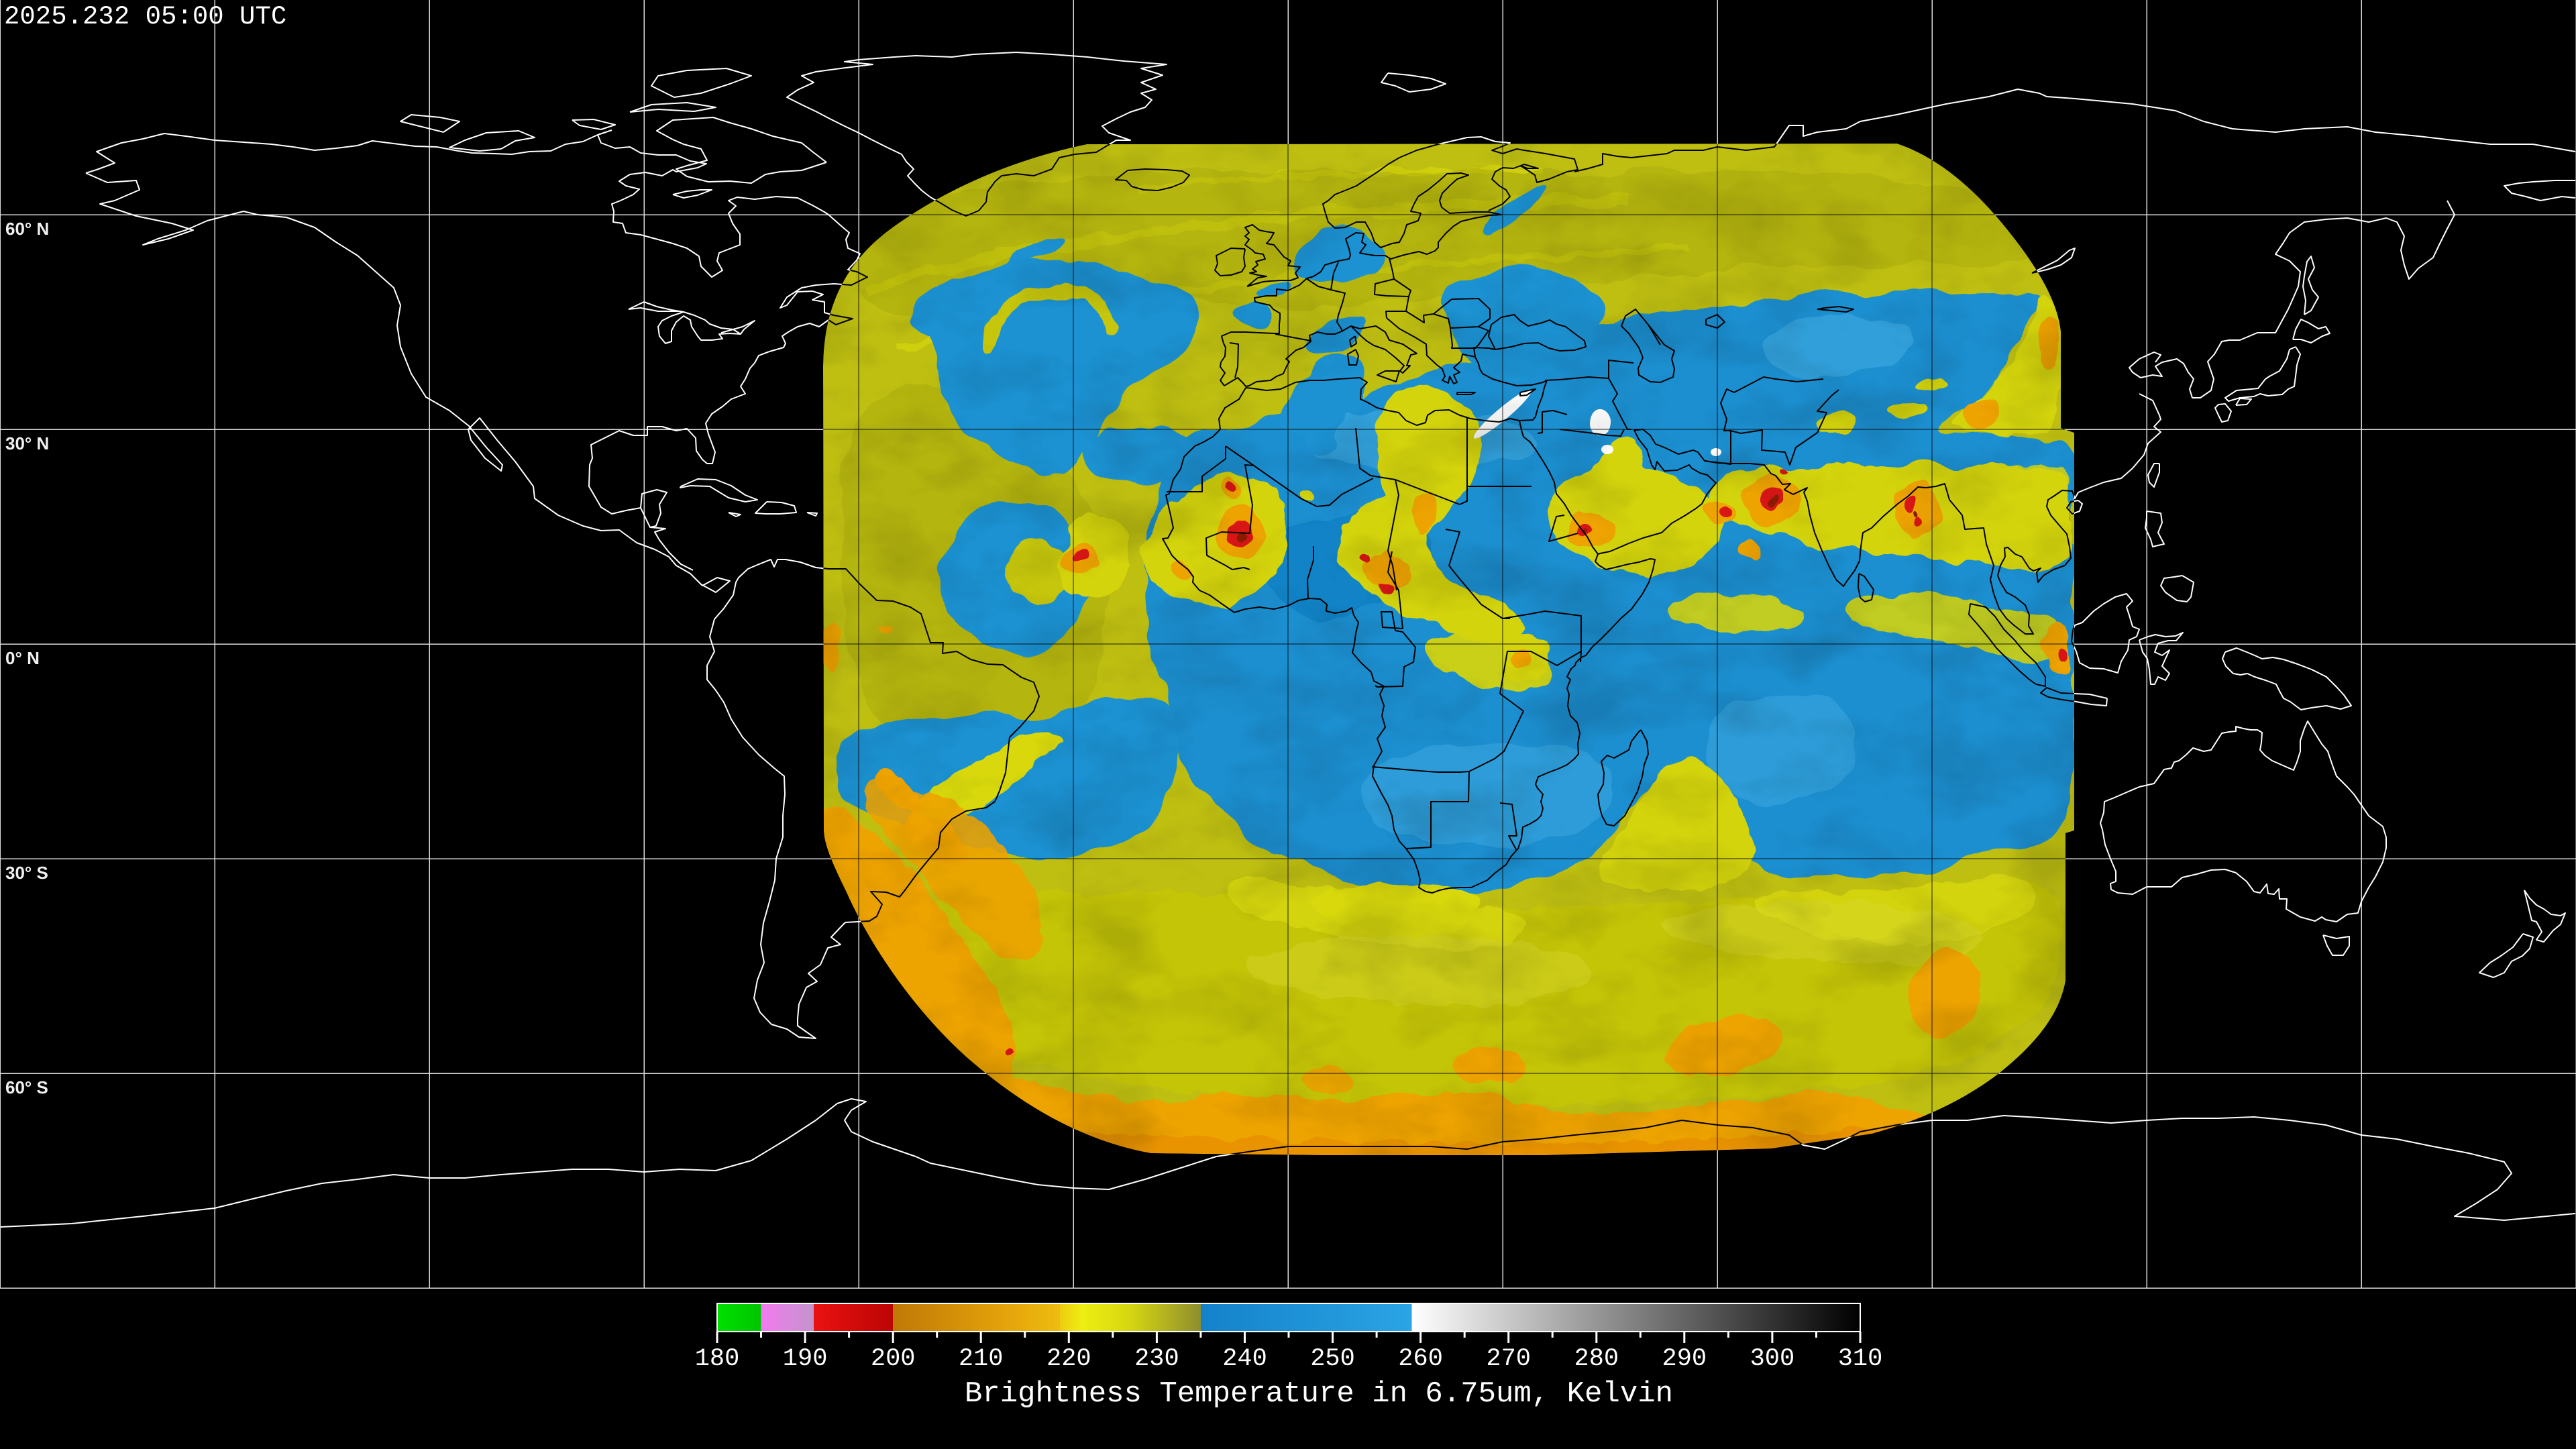 This screenshot has width=2576, height=1449. I want to click on svg-text: 190, so click(805, 1359).